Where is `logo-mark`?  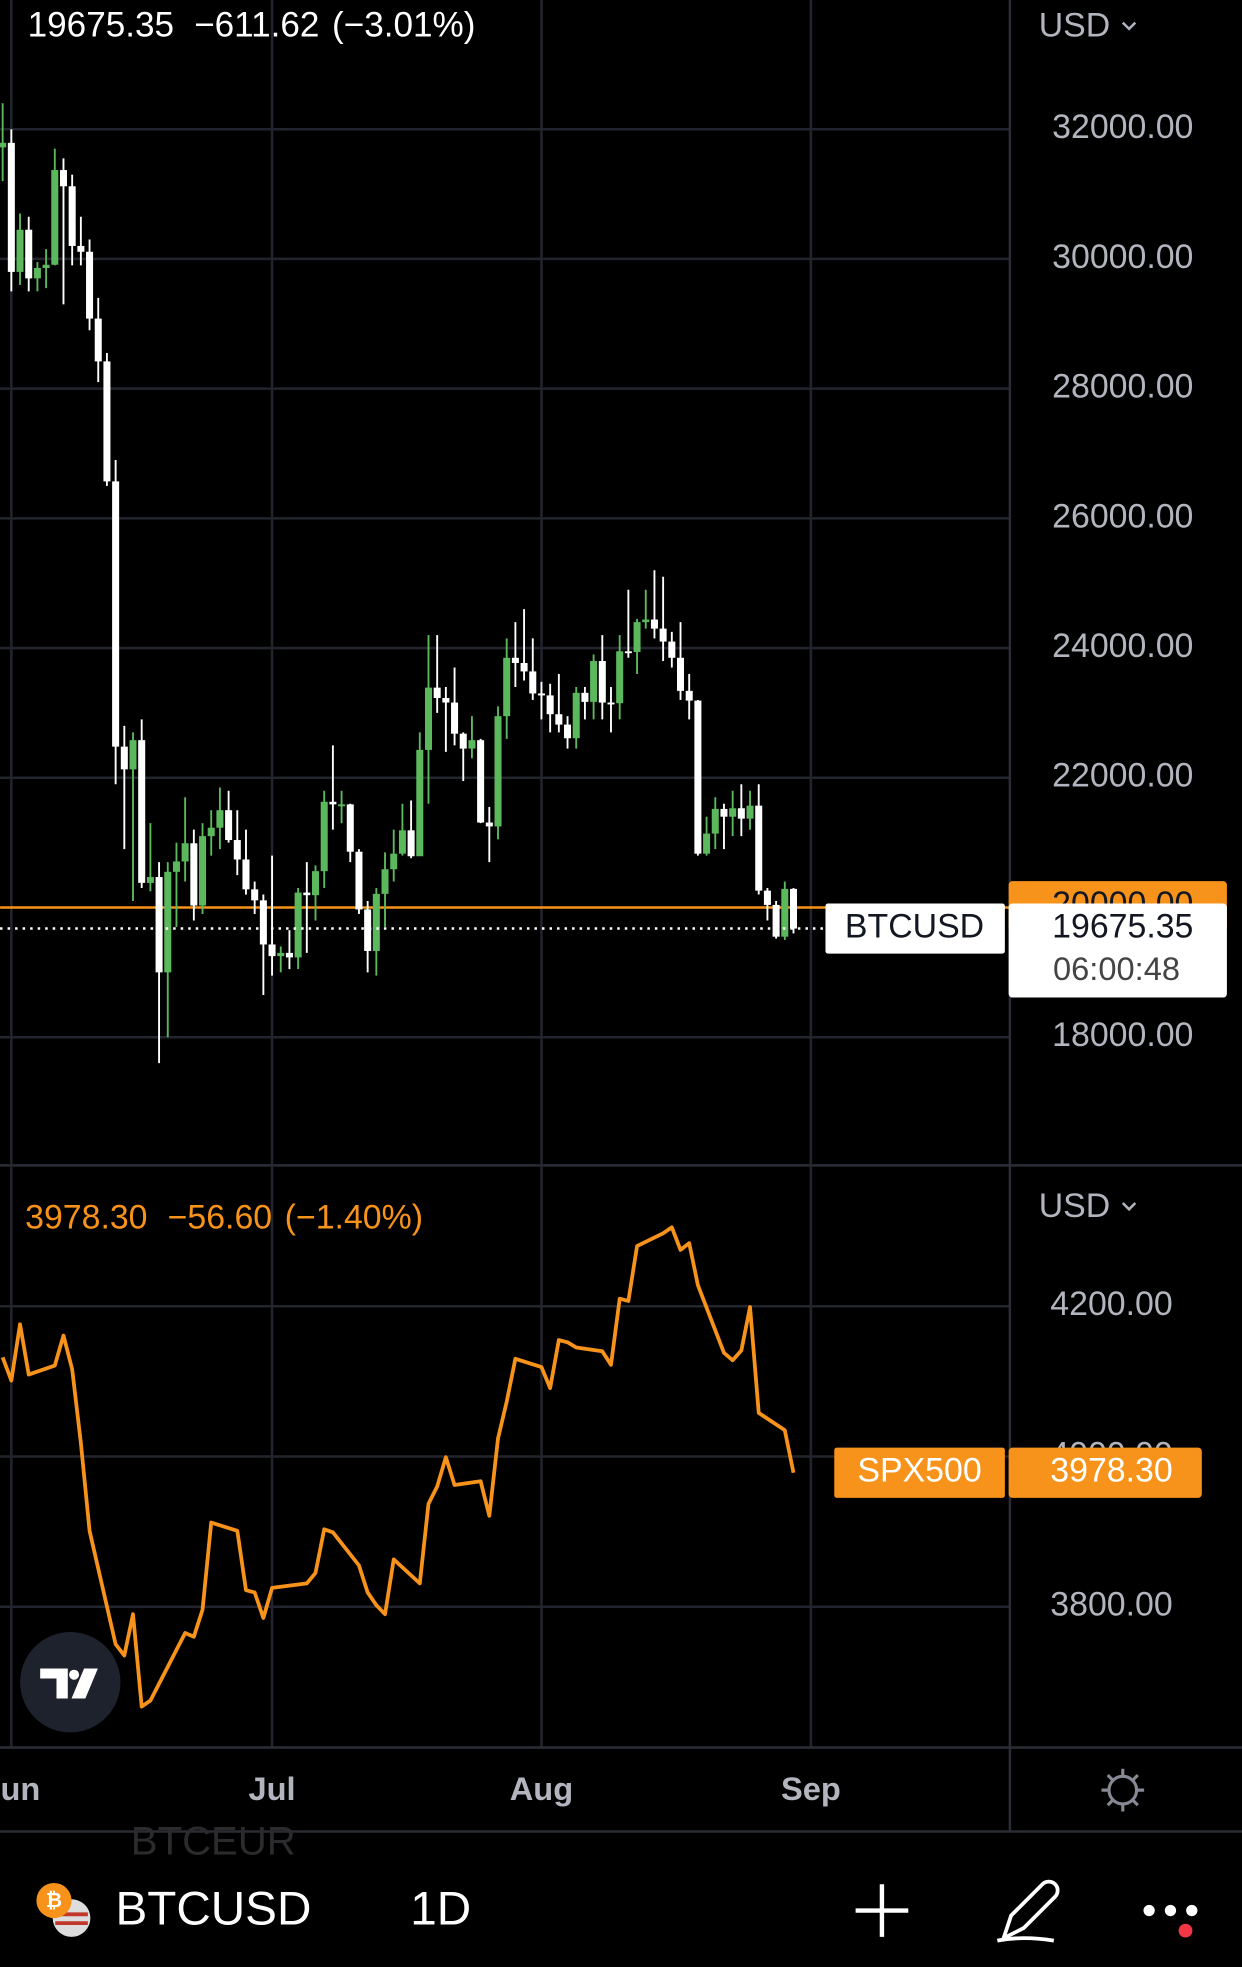 logo-mark is located at coordinates (69, 1683).